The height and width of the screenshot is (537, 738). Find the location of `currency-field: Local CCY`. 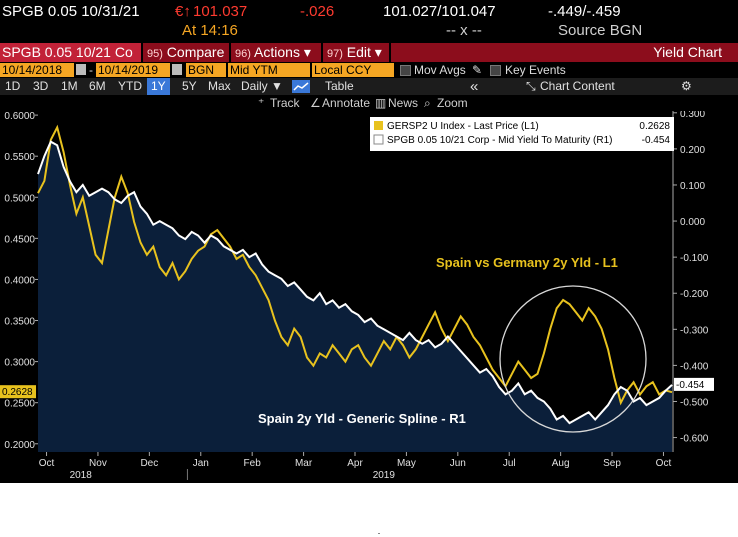

currency-field: Local CCY is located at coordinates (353, 70).